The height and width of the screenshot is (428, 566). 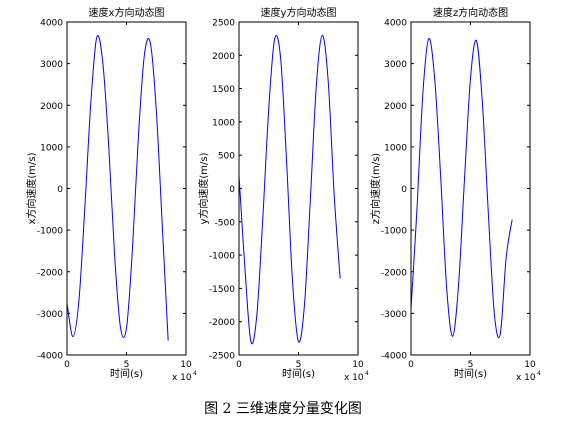 I want to click on figure-caption: 图 2 三维速度分量变化图, so click(x=283, y=409).